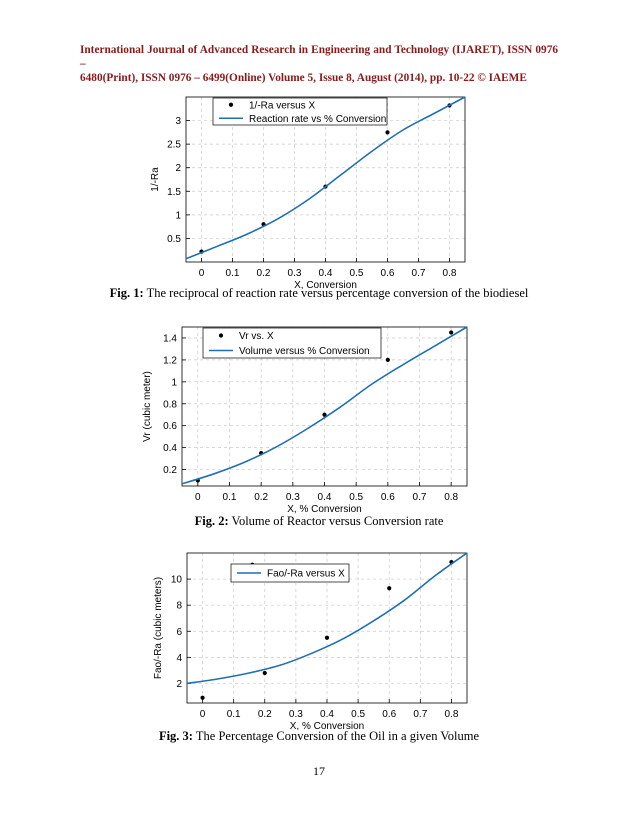 The width and height of the screenshot is (638, 826). I want to click on y-tick-label: 1.4, so click(170, 338).